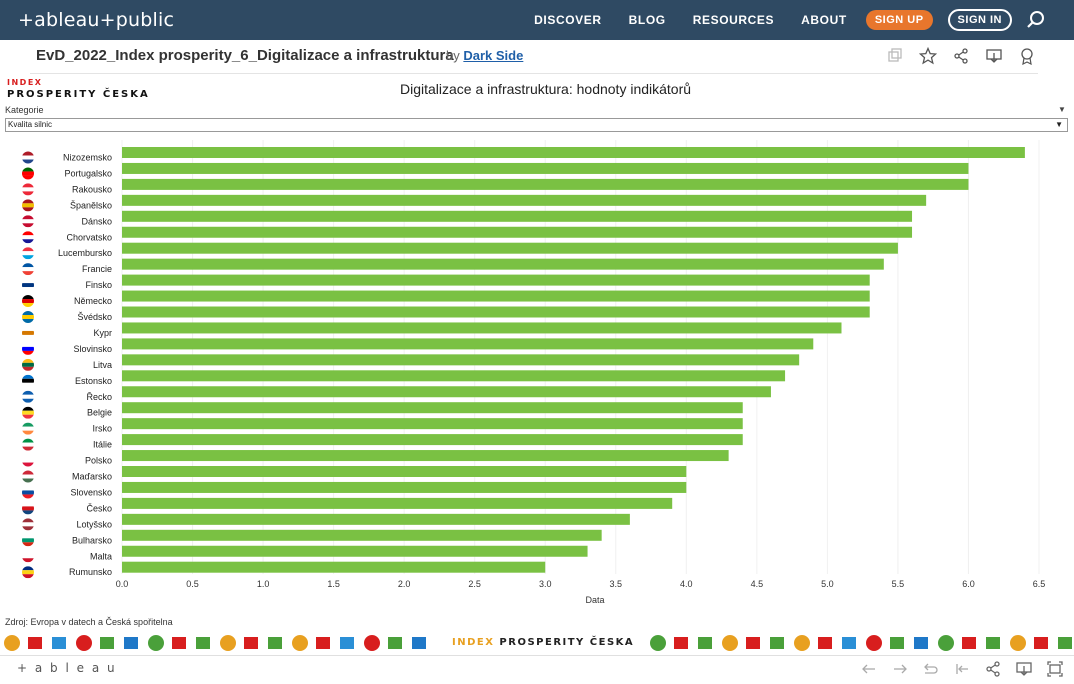 This screenshot has height=684, width=1074. Describe the element at coordinates (827, 584) in the screenshot. I see `x-tick-label: 5.0` at that location.